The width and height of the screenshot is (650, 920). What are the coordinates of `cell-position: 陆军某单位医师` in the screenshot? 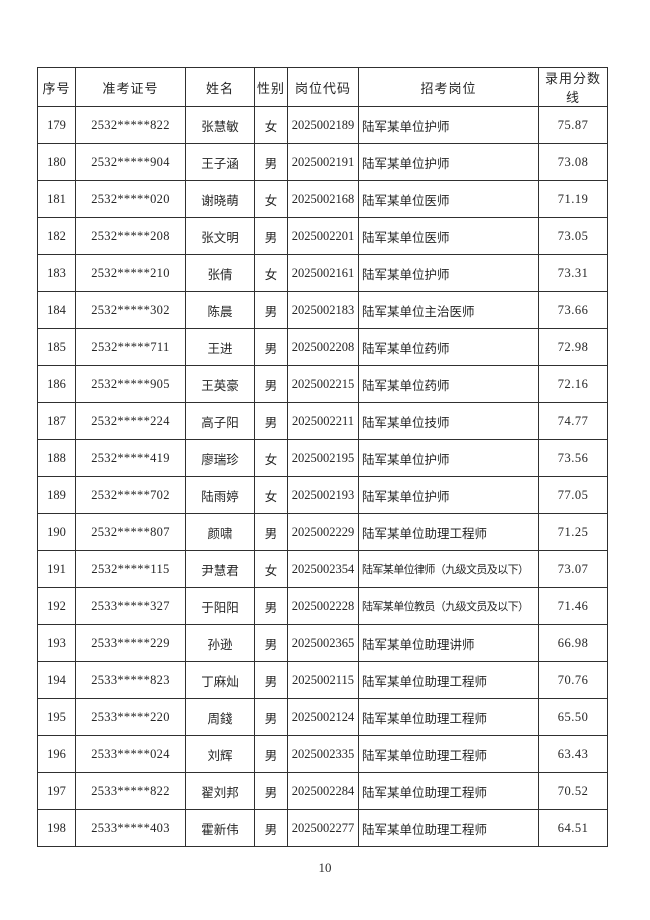 It's located at (448, 199).